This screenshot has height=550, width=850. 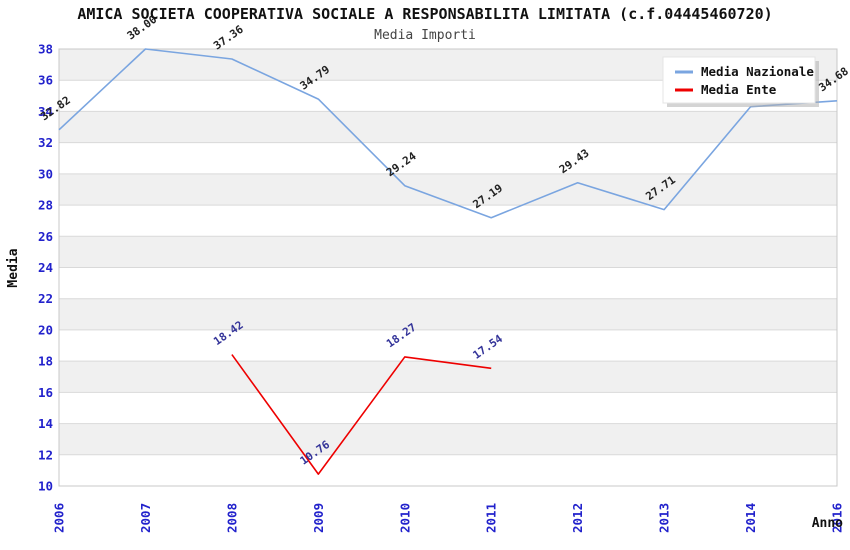 What do you see at coordinates (228, 38) in the screenshot?
I see `data-point-label: 37.36` at bounding box center [228, 38].